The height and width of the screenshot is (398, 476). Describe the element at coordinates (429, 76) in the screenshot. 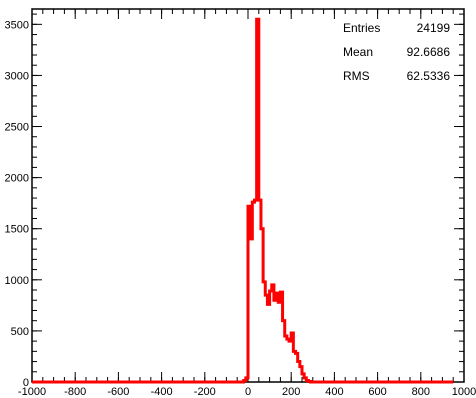

I see `stats-rms-value: 62.5336` at that location.